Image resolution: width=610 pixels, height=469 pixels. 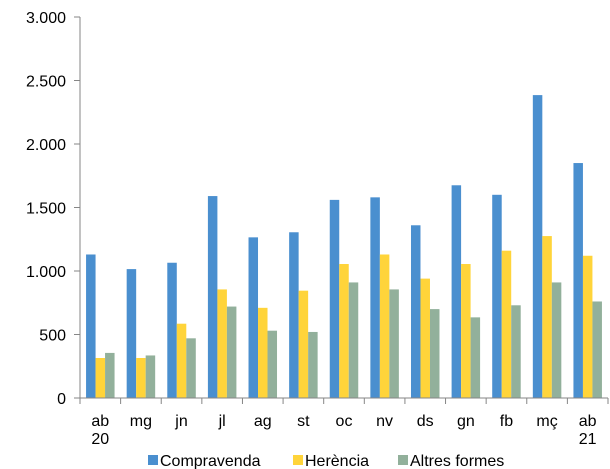 I want to click on y-tick-label: 1.500, so click(x=46, y=209).